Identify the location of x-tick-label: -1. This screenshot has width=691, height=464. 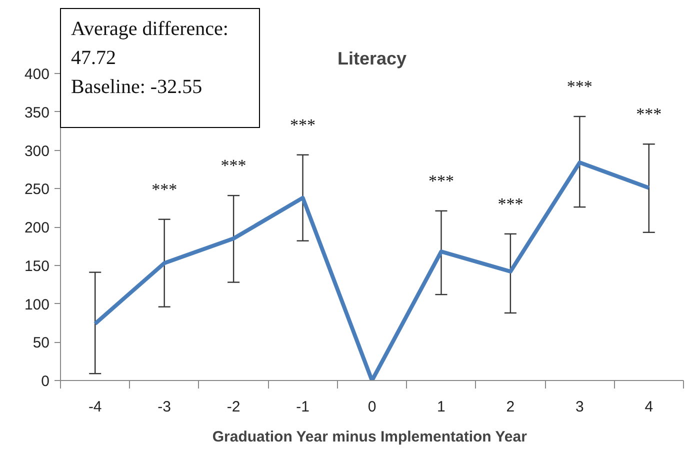
(303, 407).